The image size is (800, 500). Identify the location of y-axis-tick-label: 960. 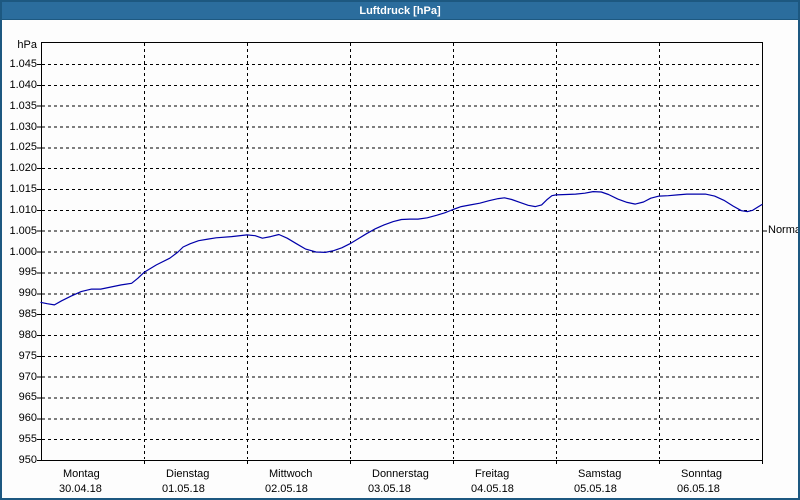
(27, 418).